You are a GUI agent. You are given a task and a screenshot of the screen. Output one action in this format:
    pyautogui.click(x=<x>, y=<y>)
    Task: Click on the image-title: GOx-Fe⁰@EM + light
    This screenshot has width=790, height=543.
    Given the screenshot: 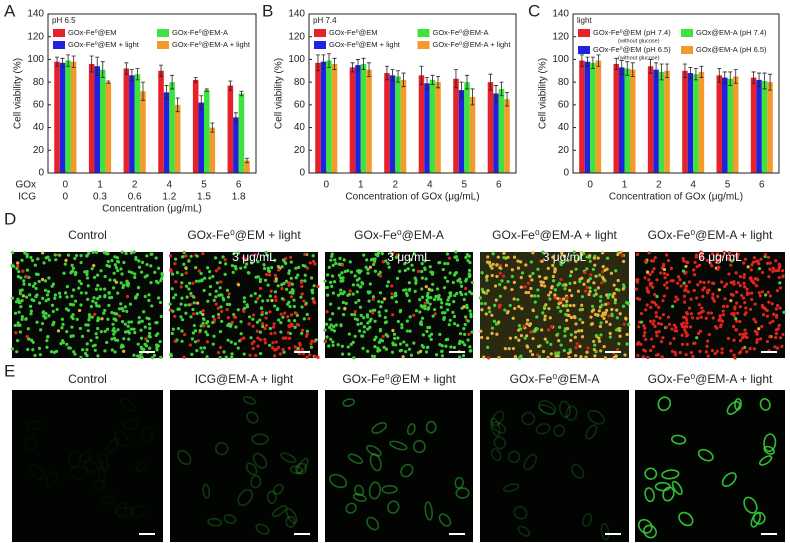 What is the action you would take?
    pyautogui.click(x=399, y=379)
    